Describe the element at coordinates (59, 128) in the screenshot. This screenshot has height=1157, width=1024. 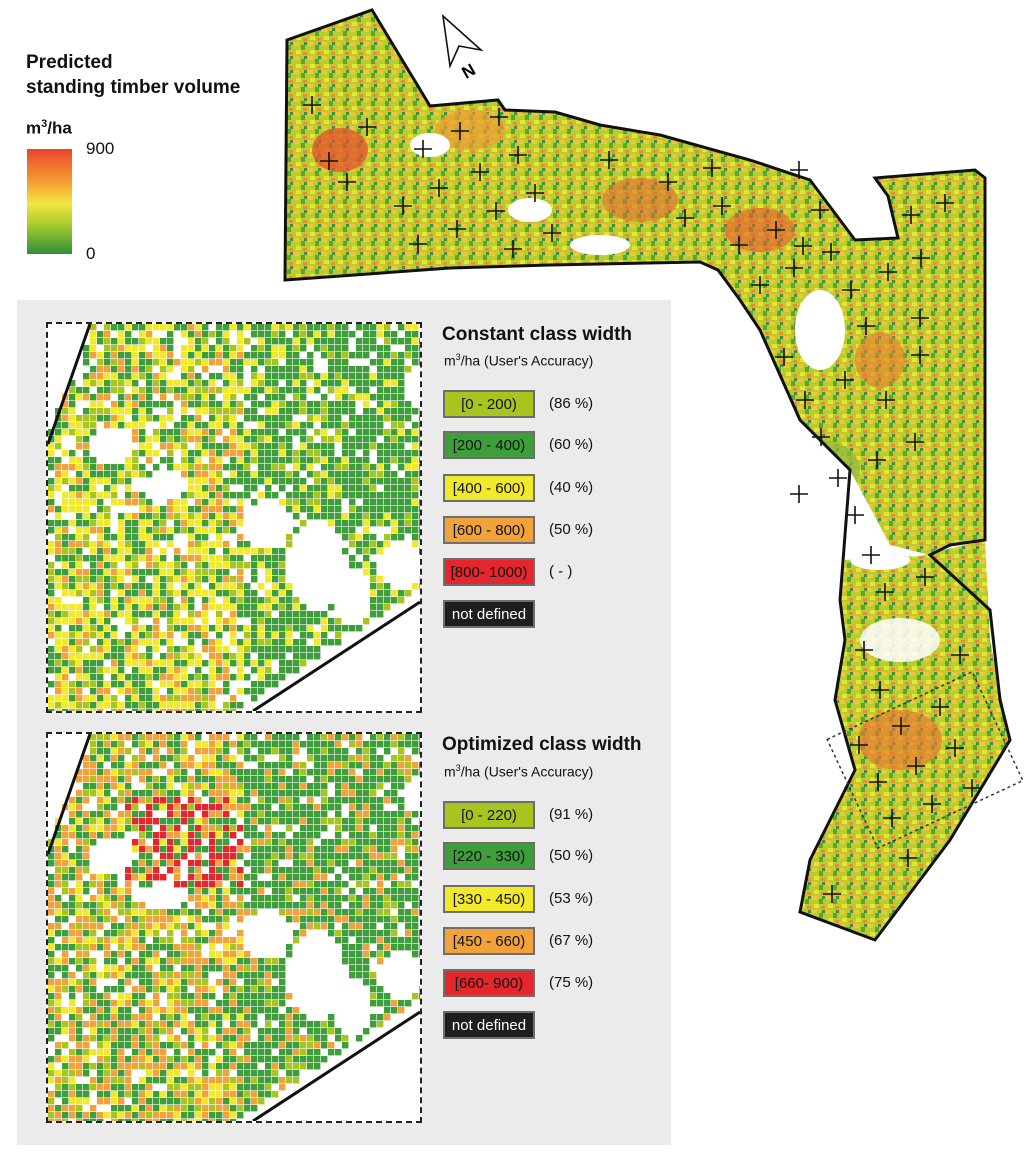
I see `unit-suffix: /ha` at that location.